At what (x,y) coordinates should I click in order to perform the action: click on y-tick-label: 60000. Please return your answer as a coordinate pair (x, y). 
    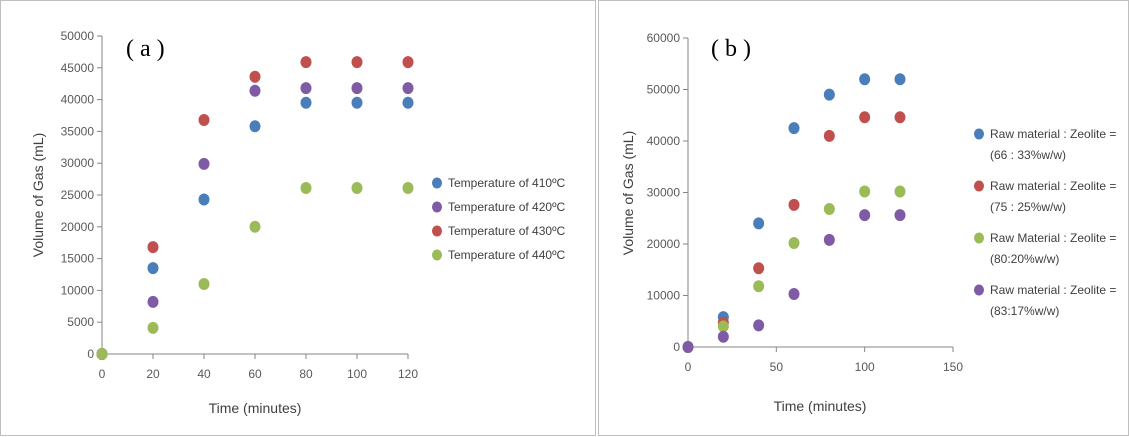
    Looking at the image, I should click on (664, 38).